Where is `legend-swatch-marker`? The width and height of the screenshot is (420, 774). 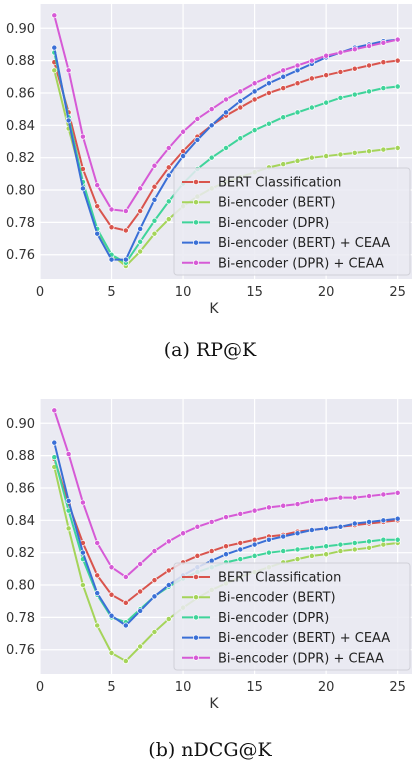
legend-swatch-marker is located at coordinates (196, 262).